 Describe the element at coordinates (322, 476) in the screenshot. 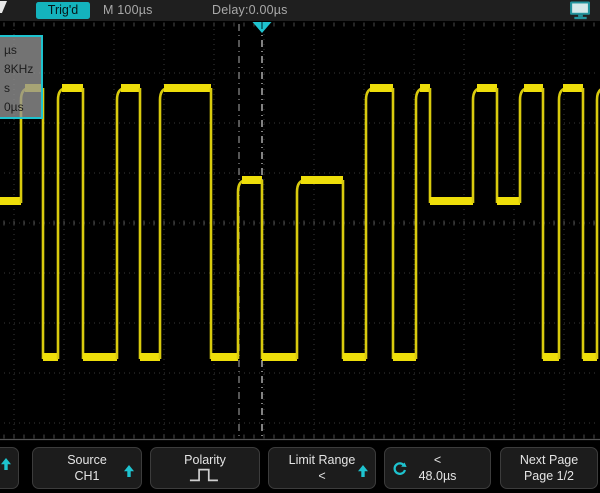

I see `button-value: <` at that location.